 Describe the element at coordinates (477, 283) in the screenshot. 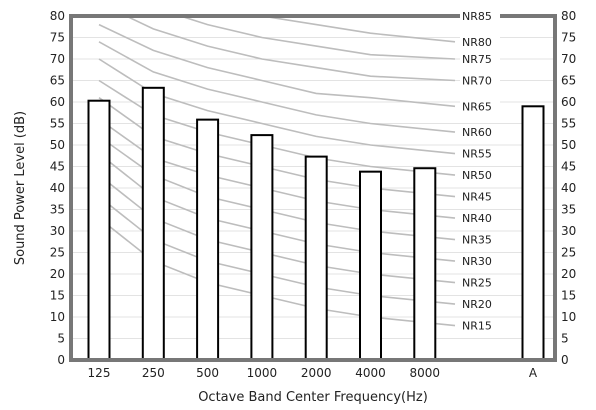

I see `nr-label-nr25: NR25` at that location.